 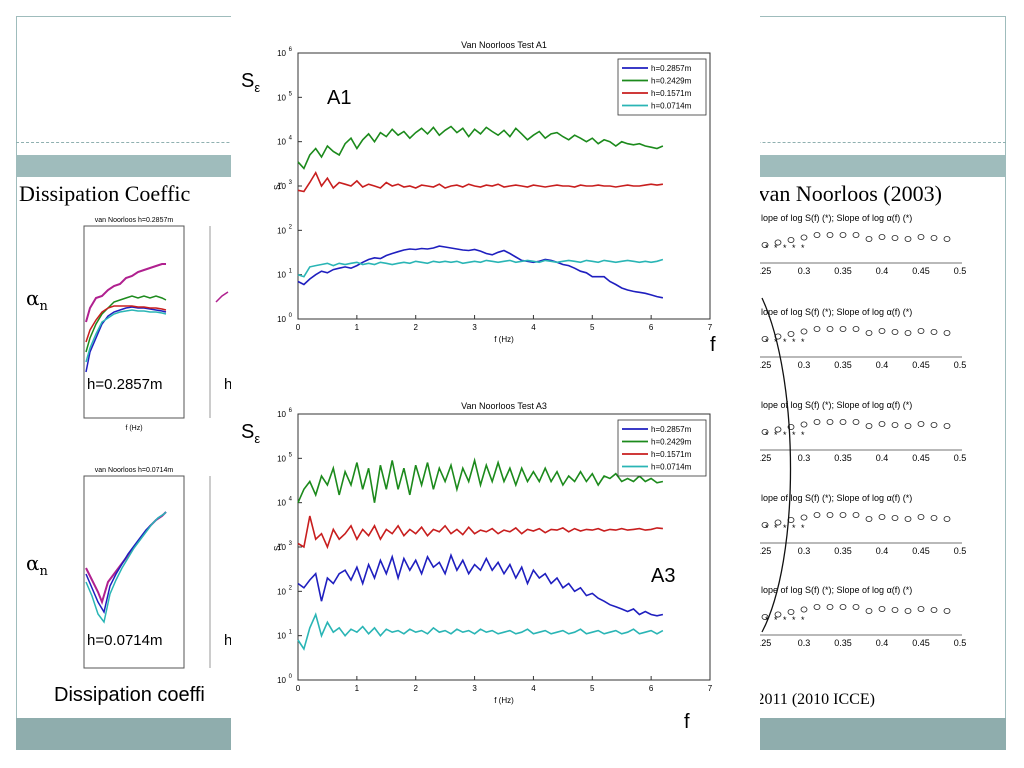 I want to click on a1-label: A1, so click(x=339, y=98).